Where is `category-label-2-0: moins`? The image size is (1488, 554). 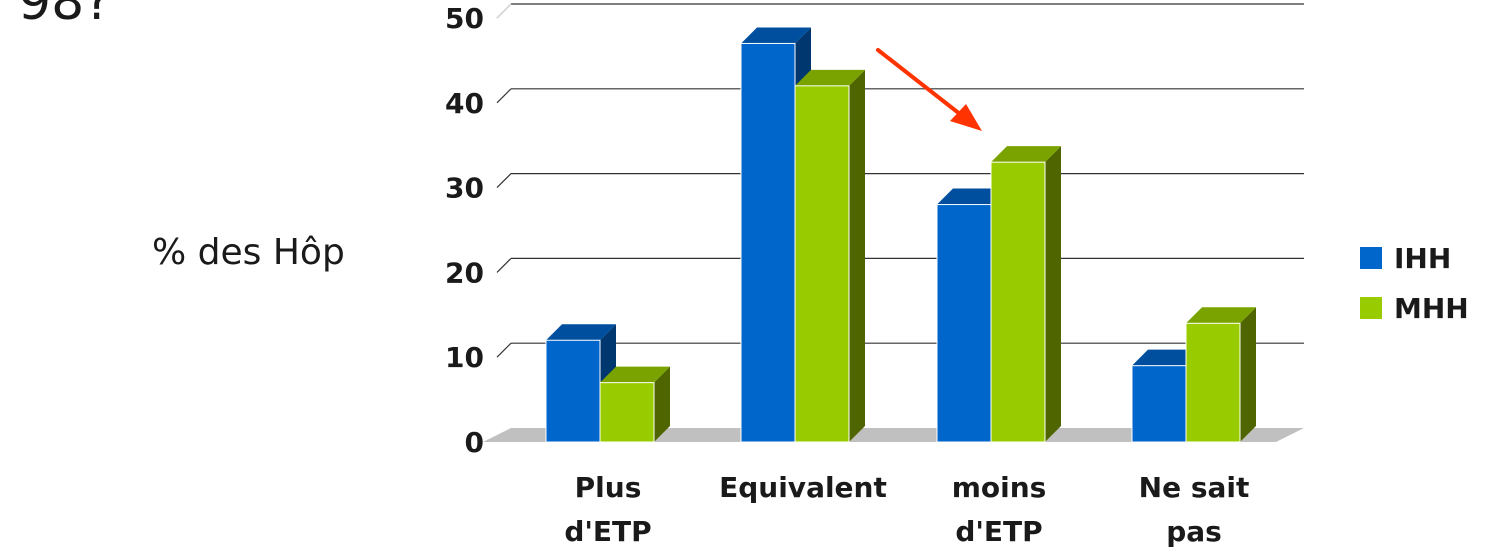 category-label-2-0: moins is located at coordinates (999, 487).